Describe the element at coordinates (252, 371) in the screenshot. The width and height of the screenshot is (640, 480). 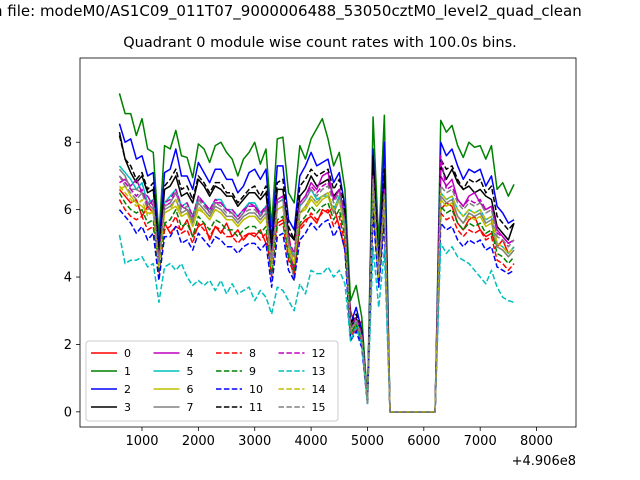
I see `legend-label-9: 9` at that location.